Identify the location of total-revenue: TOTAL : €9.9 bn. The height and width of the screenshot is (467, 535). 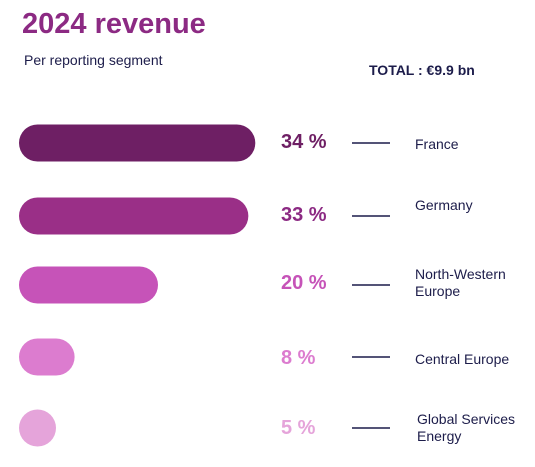
(422, 70).